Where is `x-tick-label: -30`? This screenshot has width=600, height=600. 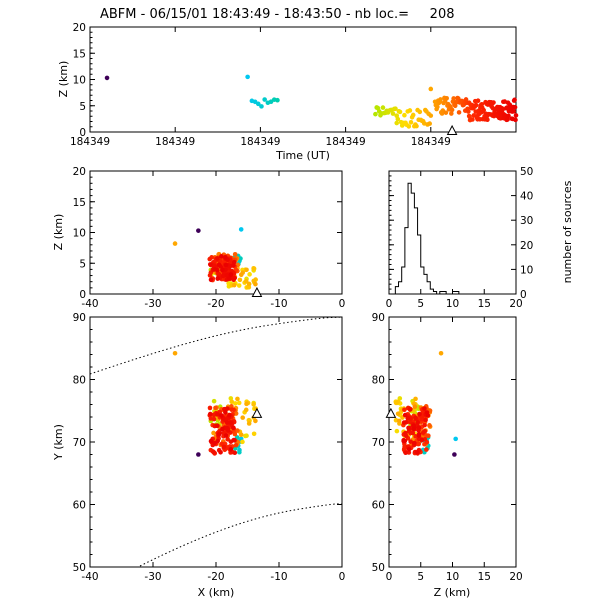
x-tick-label: -30 is located at coordinates (152, 304).